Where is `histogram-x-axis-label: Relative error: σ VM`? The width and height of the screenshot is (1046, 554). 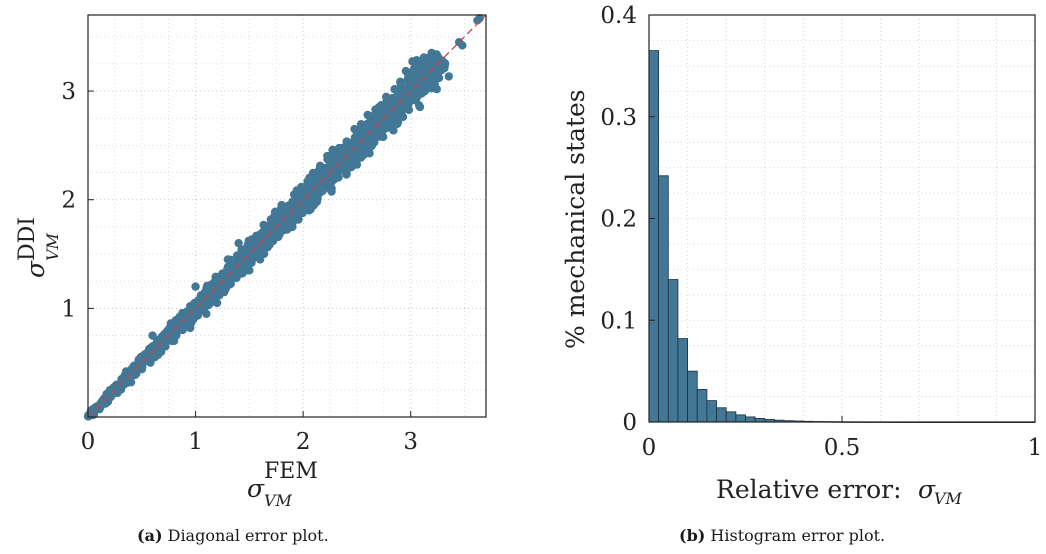 histogram-x-axis-label: Relative error: σ VM is located at coordinates (839, 491).